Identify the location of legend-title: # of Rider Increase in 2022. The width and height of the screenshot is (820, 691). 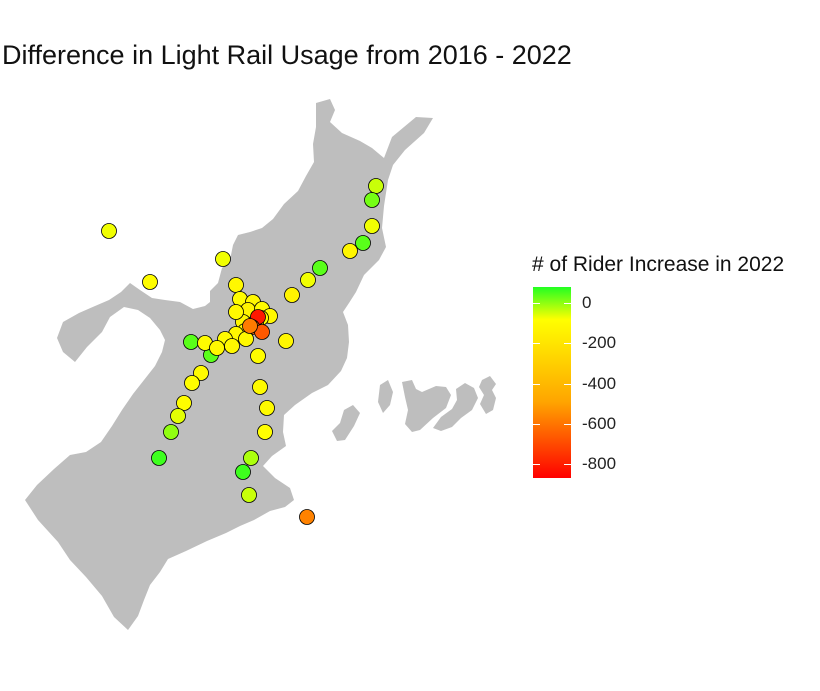
(658, 264).